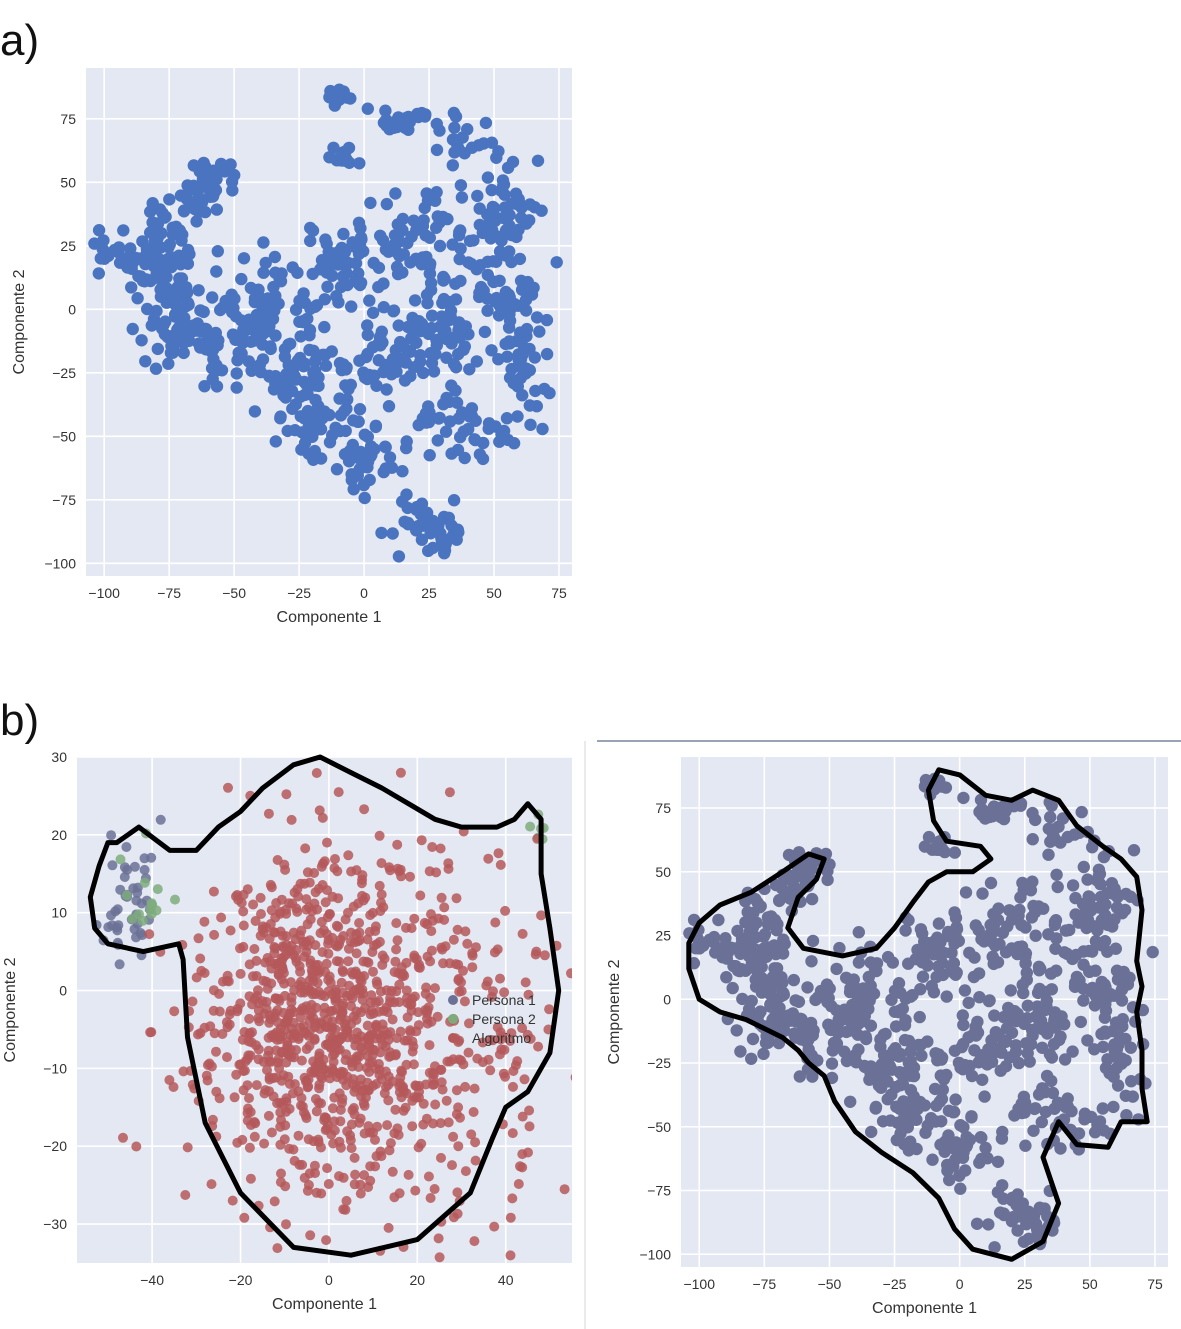 This screenshot has height=1329, width=1181. I want to click on y-tick-label: 10, so click(59, 913).